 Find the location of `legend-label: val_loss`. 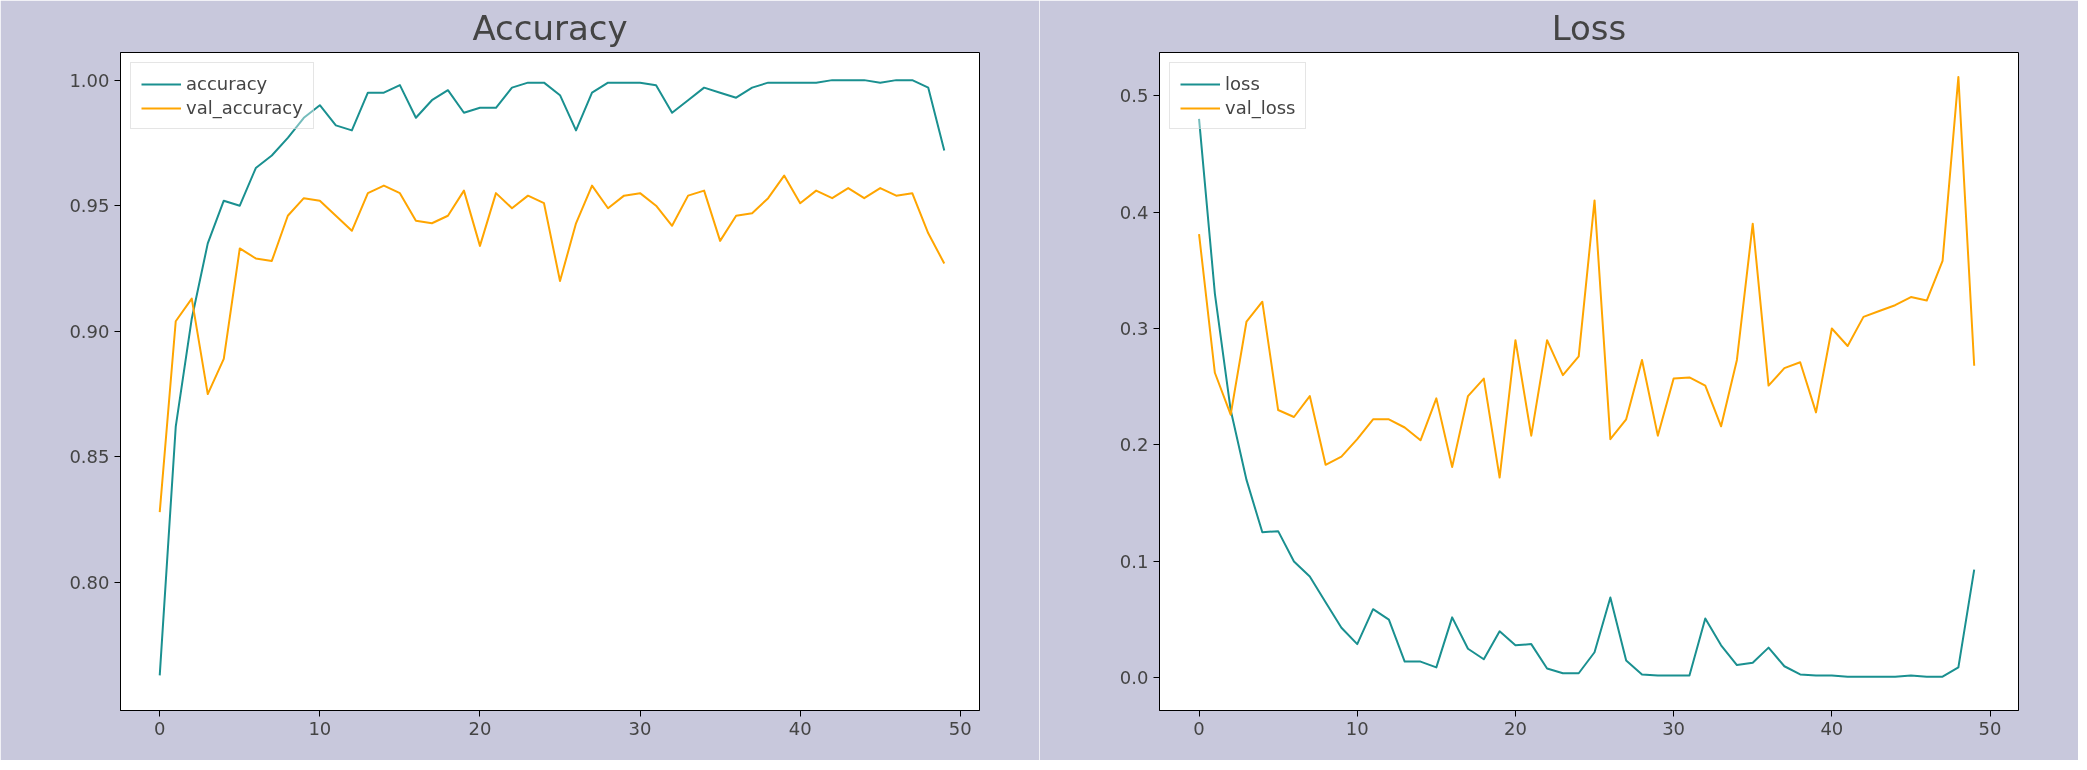

legend-label: val_loss is located at coordinates (1260, 107).